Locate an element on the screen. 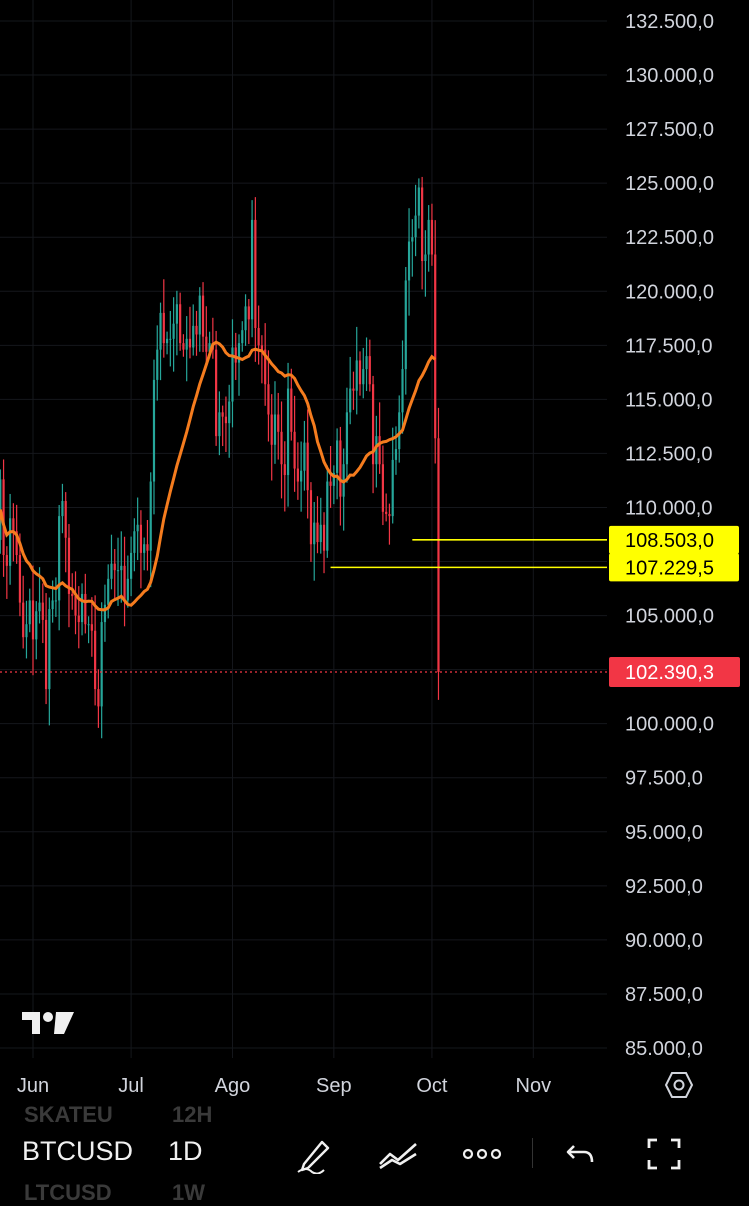  x-tick-label: Nov is located at coordinates (534, 1086).